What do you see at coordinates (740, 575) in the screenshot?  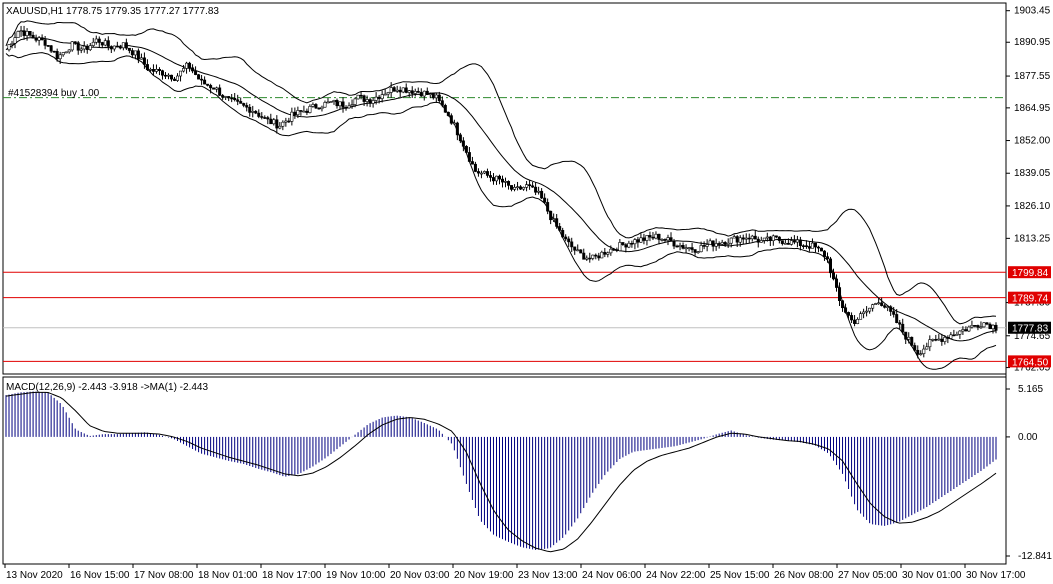 I see `time-tick-label: 25 Nov 15:00` at bounding box center [740, 575].